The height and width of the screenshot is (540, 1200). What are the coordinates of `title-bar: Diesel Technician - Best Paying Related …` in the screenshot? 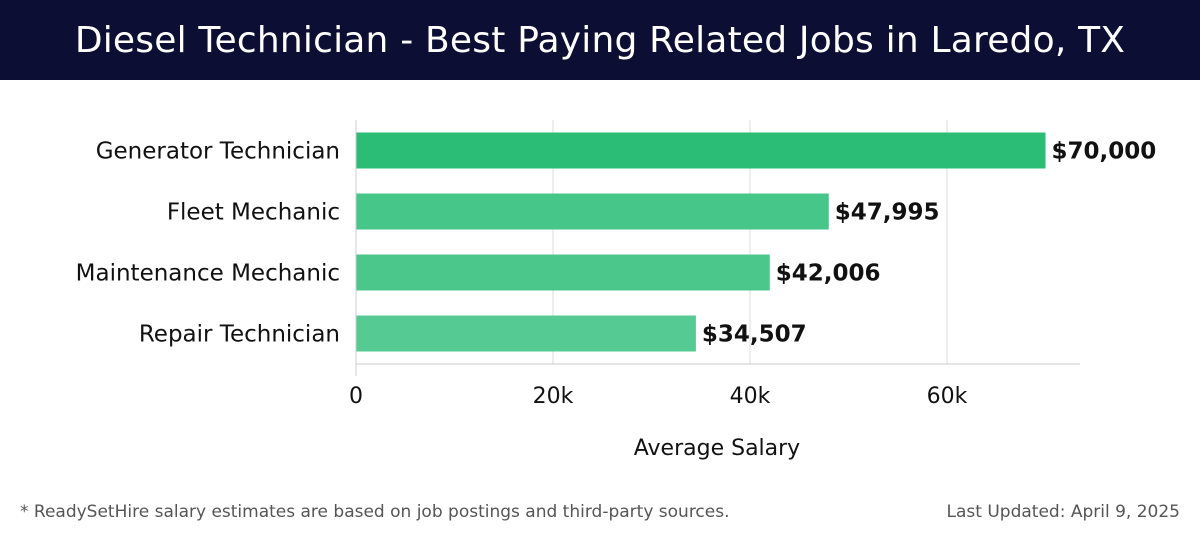 It's located at (600, 40).